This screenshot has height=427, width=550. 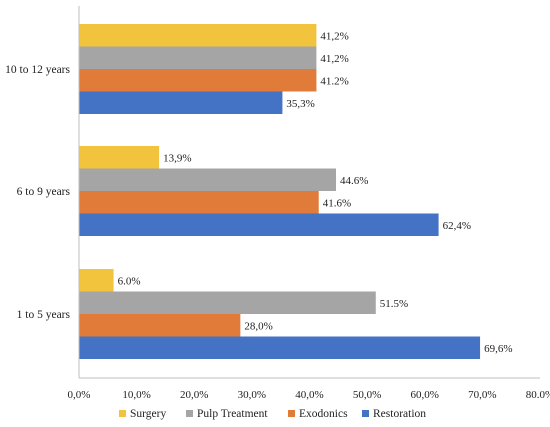 What do you see at coordinates (194, 395) in the screenshot?
I see `x-tick-label: 20,0%` at bounding box center [194, 395].